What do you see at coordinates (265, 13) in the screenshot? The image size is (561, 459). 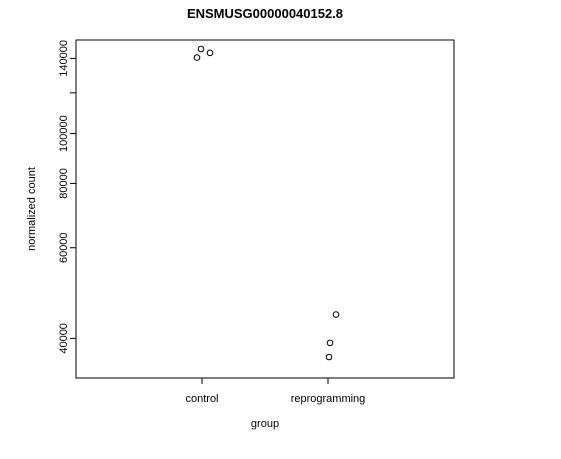 I see `chart-title: ENSMUSG00000040152.8` at bounding box center [265, 13].